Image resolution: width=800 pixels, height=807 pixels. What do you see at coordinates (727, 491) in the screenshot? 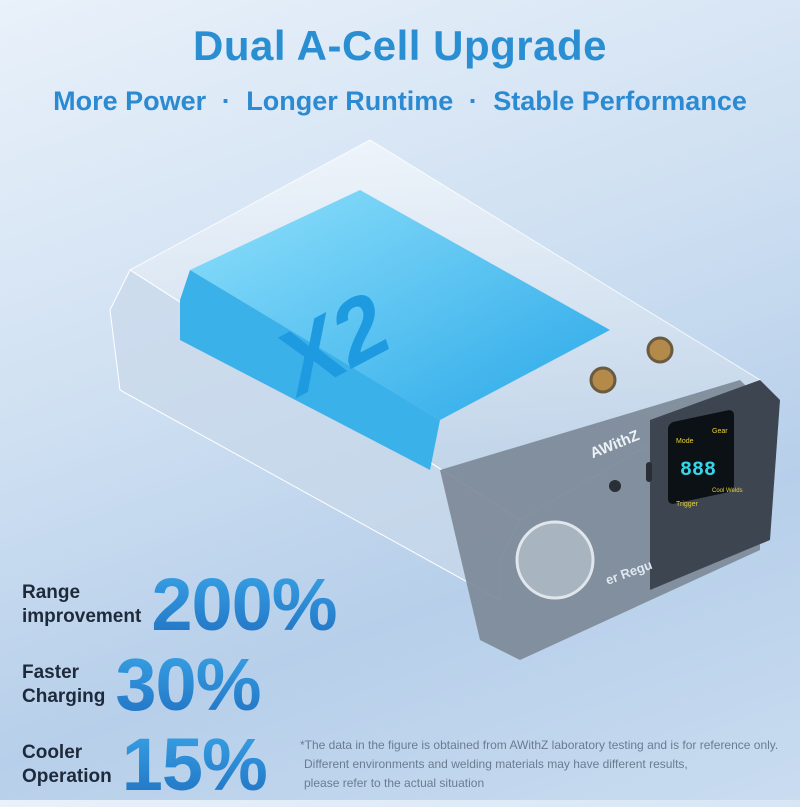
I see `display-cool: Cool Welds` at bounding box center [727, 491].